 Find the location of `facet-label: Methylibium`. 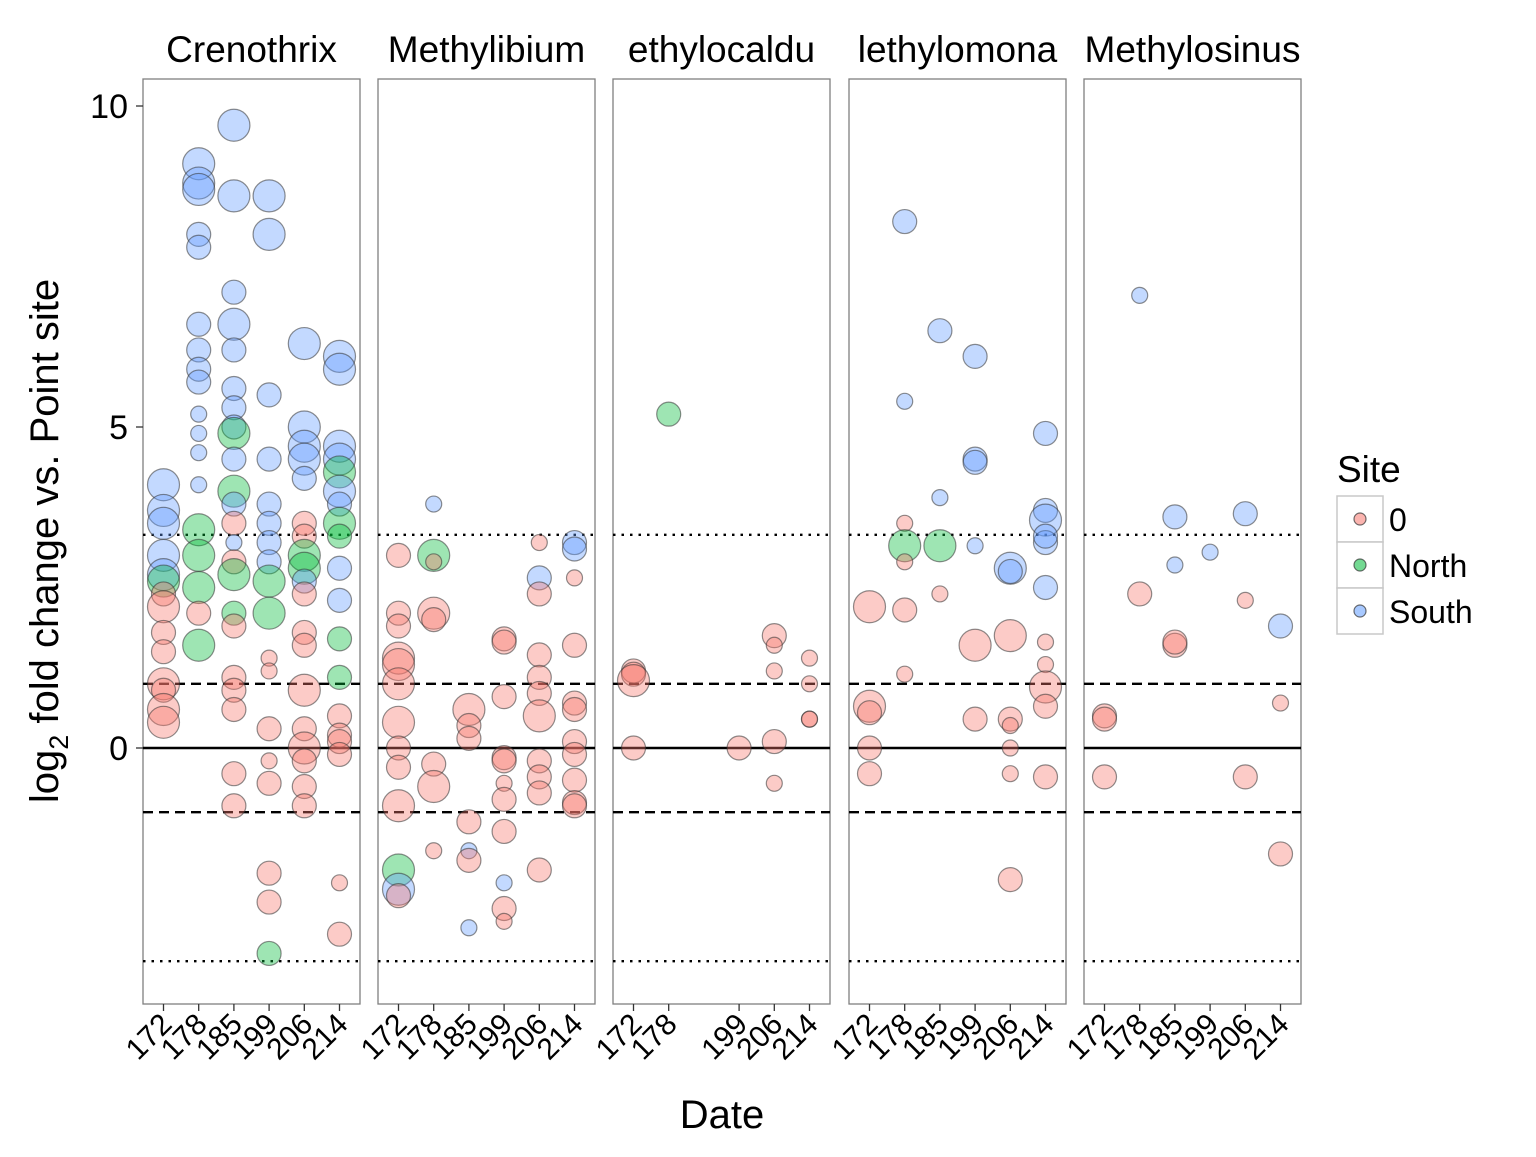

facet-label: Methylibium is located at coordinates (486, 49).